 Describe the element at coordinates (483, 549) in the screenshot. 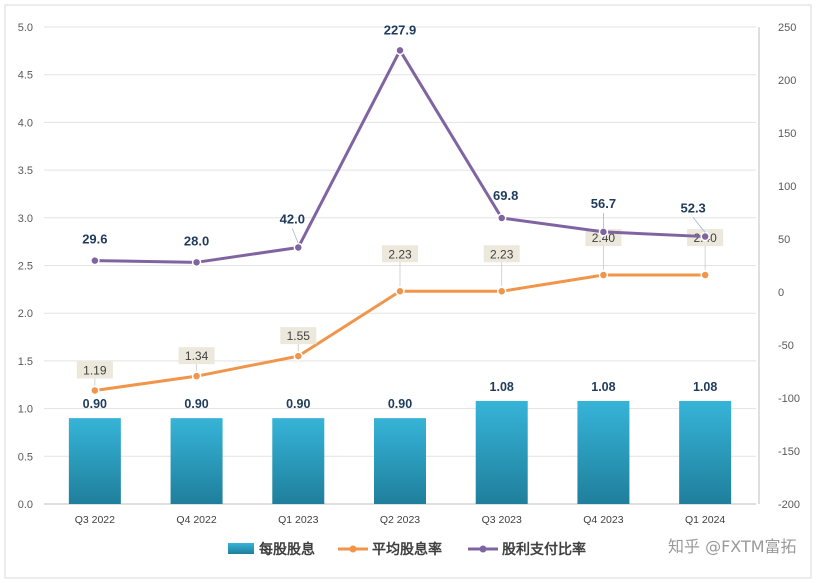

I see `legend-ratio-marker` at that location.